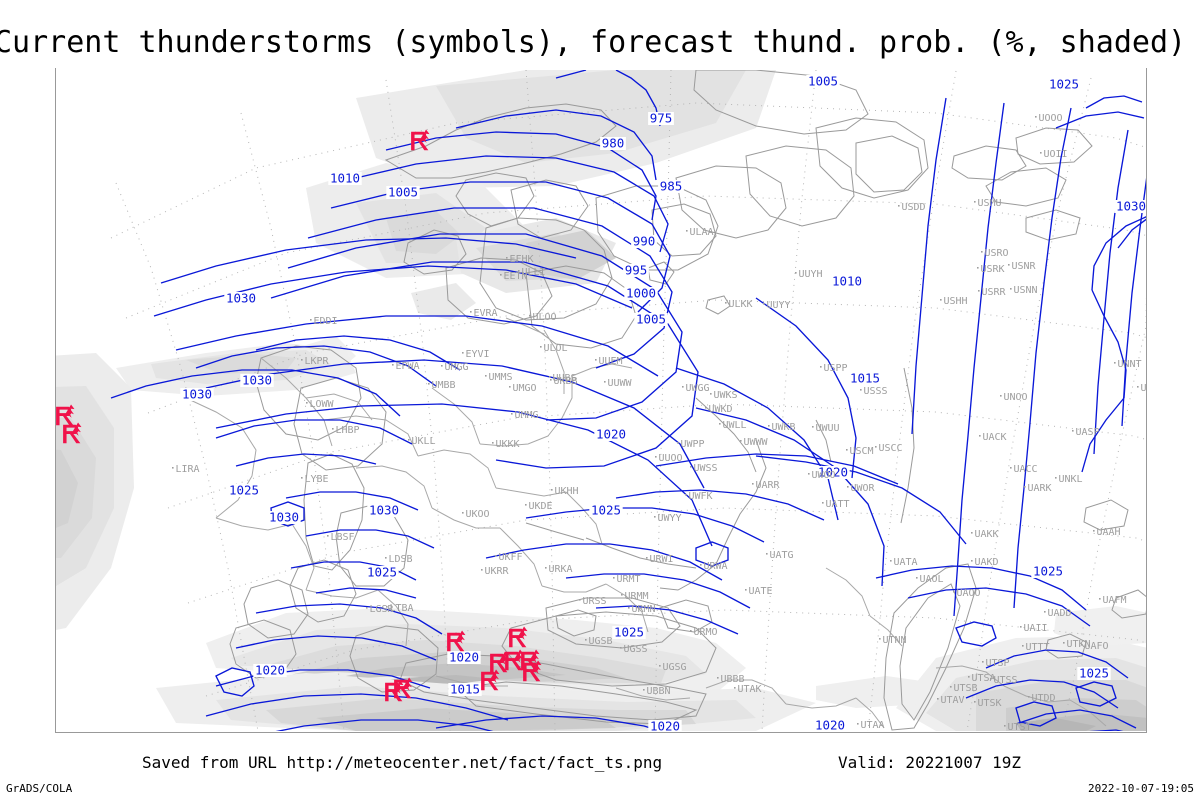 The width and height of the screenshot is (1200, 800). Describe the element at coordinates (1016, 397) in the screenshot. I see `station-label: UNOO` at that location.